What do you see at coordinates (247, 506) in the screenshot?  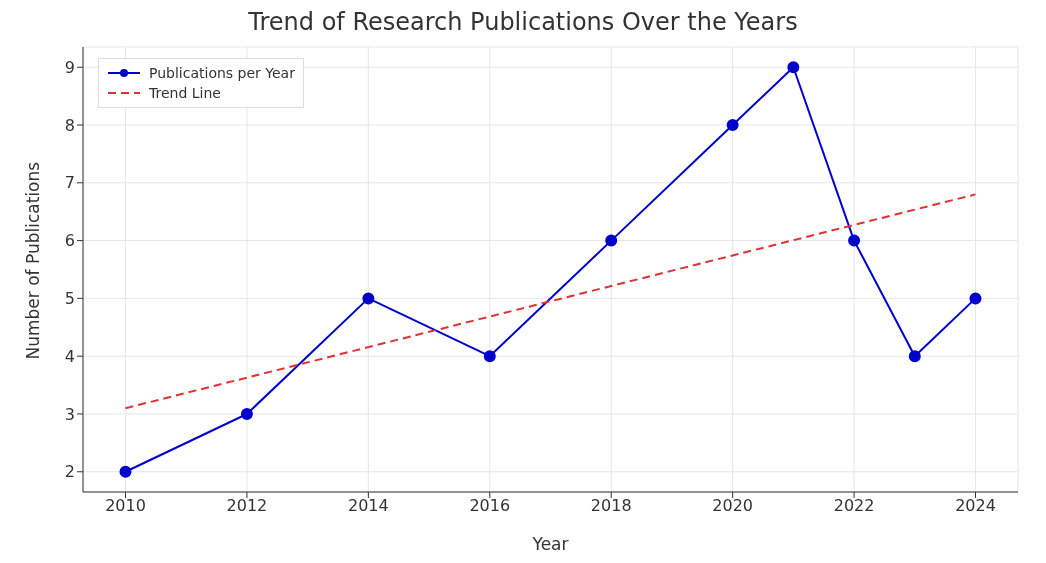 I see `x-tick-label: 2012` at bounding box center [247, 506].